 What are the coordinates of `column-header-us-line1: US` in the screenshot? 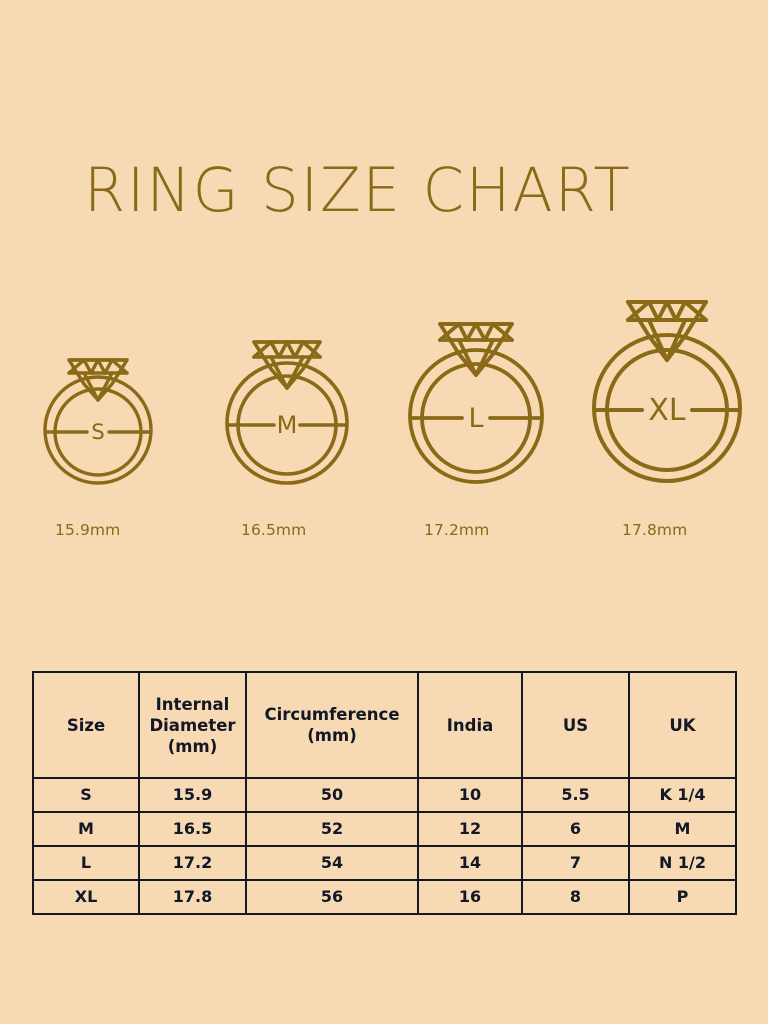 It's located at (575, 725).